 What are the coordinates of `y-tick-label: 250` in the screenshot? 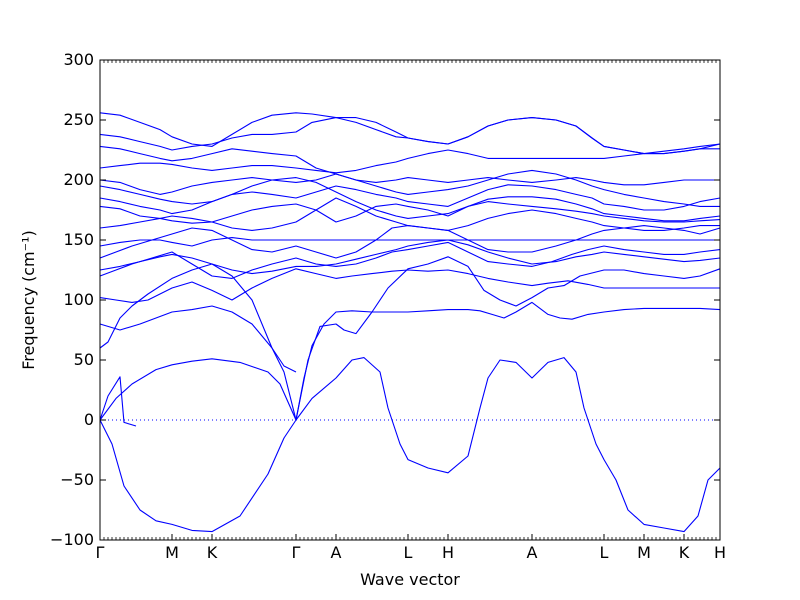 It's located at (78, 119).